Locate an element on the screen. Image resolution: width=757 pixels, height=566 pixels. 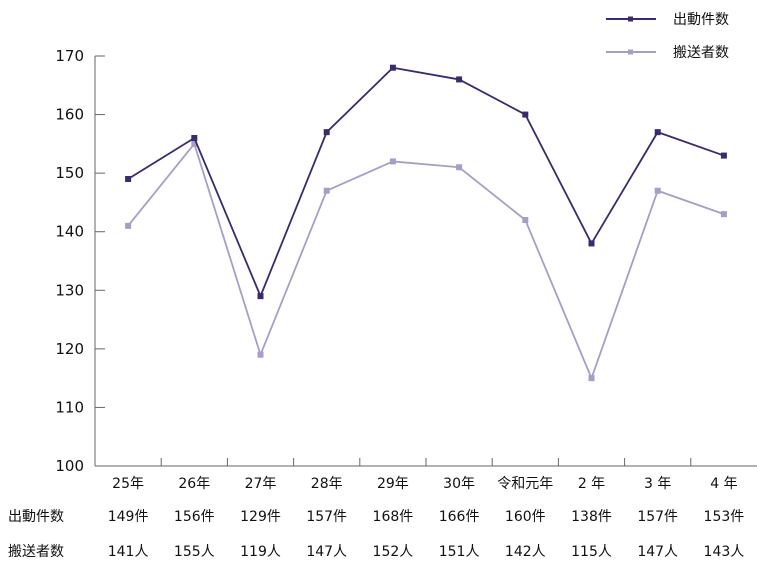
x-category-label: 25年 is located at coordinates (128, 484).